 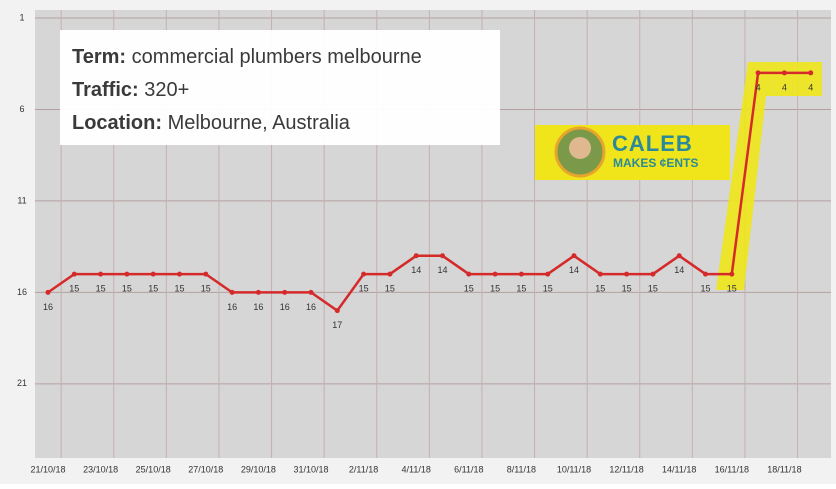 What do you see at coordinates (166, 90) in the screenshot?
I see `traffic-value: 320+` at bounding box center [166, 90].